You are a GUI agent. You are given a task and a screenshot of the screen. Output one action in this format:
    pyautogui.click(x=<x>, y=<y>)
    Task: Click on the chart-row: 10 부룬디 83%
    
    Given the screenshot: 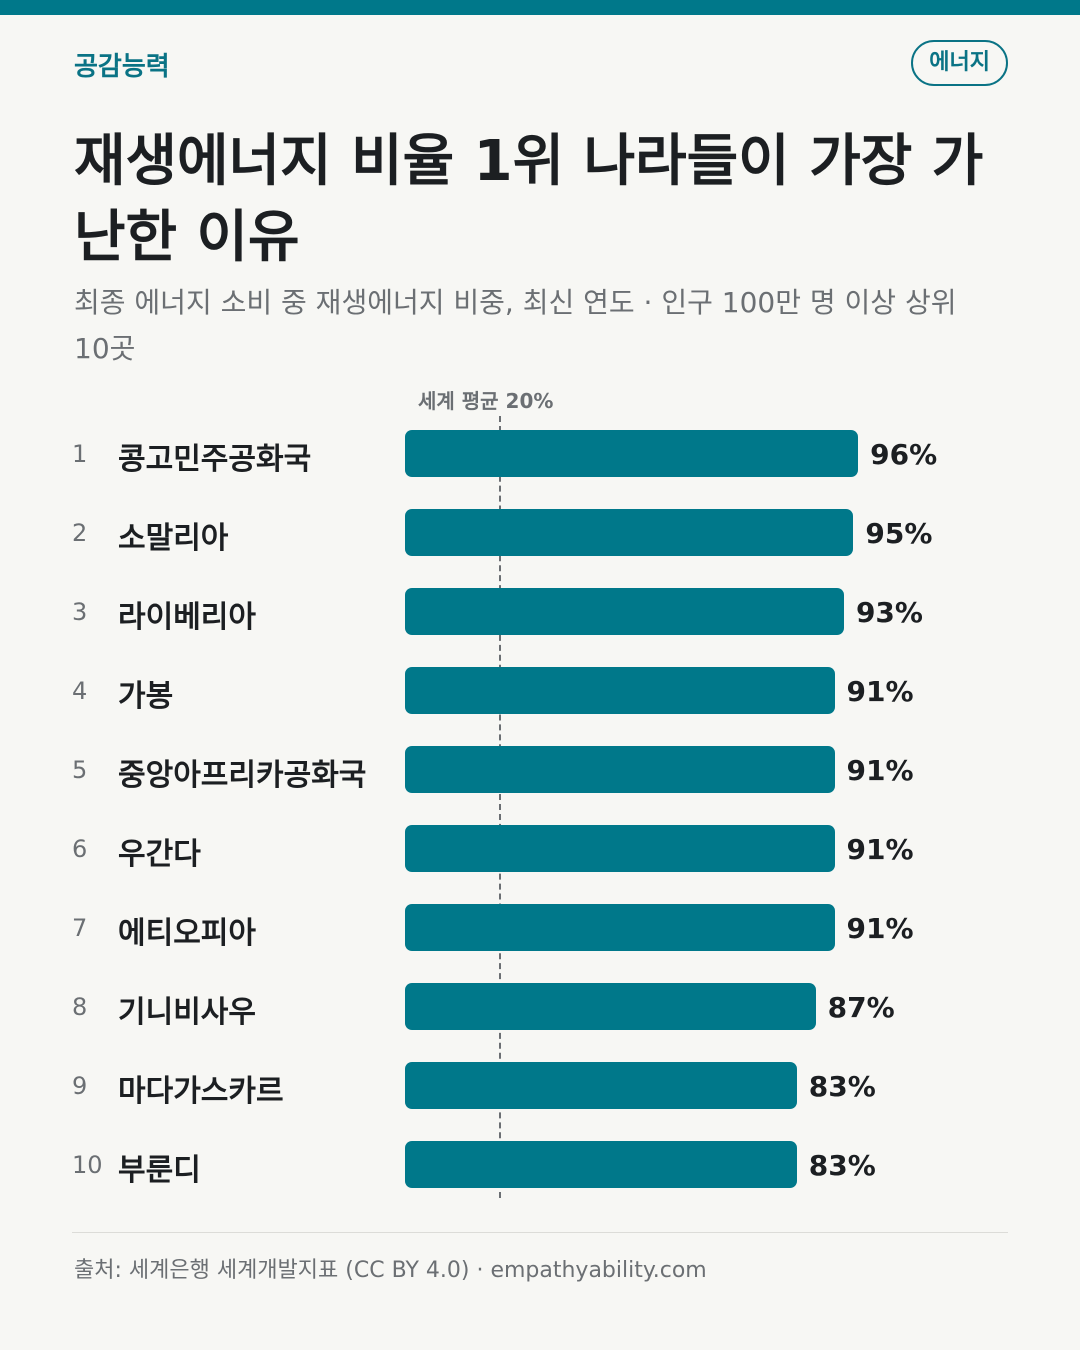 What is the action you would take?
    pyautogui.click(x=540, y=1165)
    